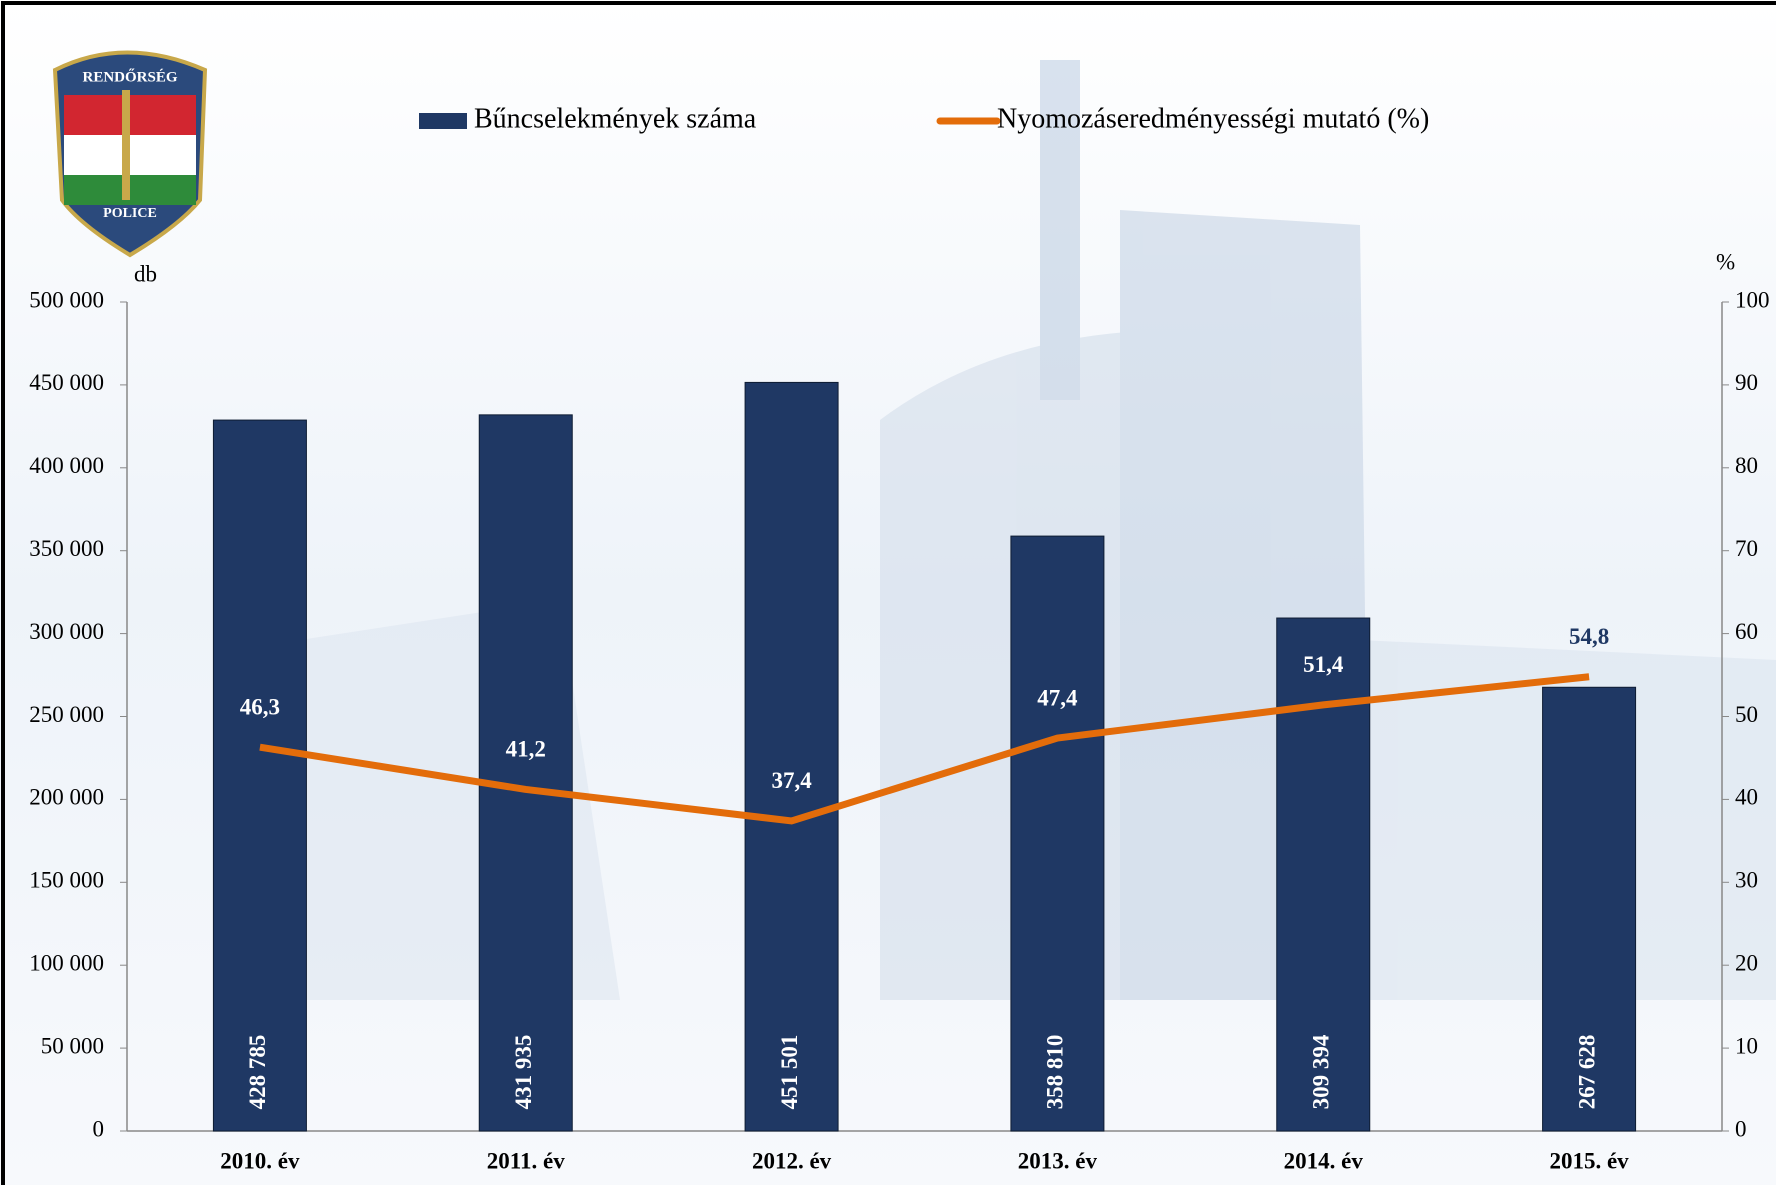 The width and height of the screenshot is (1776, 1185). Describe the element at coordinates (72, 1045) in the screenshot. I see `y-tick-label: 50 000` at that location.